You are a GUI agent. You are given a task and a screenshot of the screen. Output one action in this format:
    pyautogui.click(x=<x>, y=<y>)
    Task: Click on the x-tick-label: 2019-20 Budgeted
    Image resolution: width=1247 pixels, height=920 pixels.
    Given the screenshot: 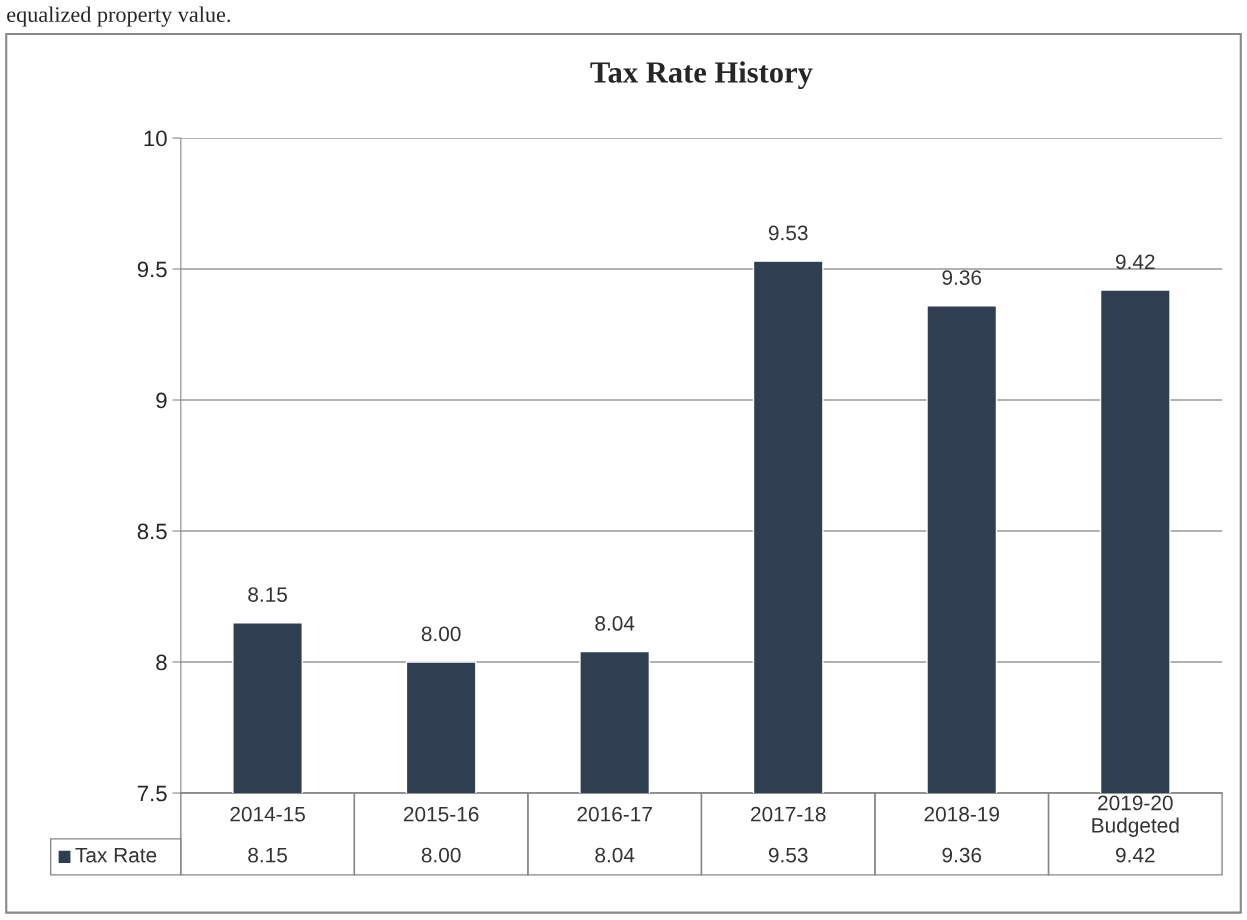 What is the action you would take?
    pyautogui.click(x=1135, y=816)
    